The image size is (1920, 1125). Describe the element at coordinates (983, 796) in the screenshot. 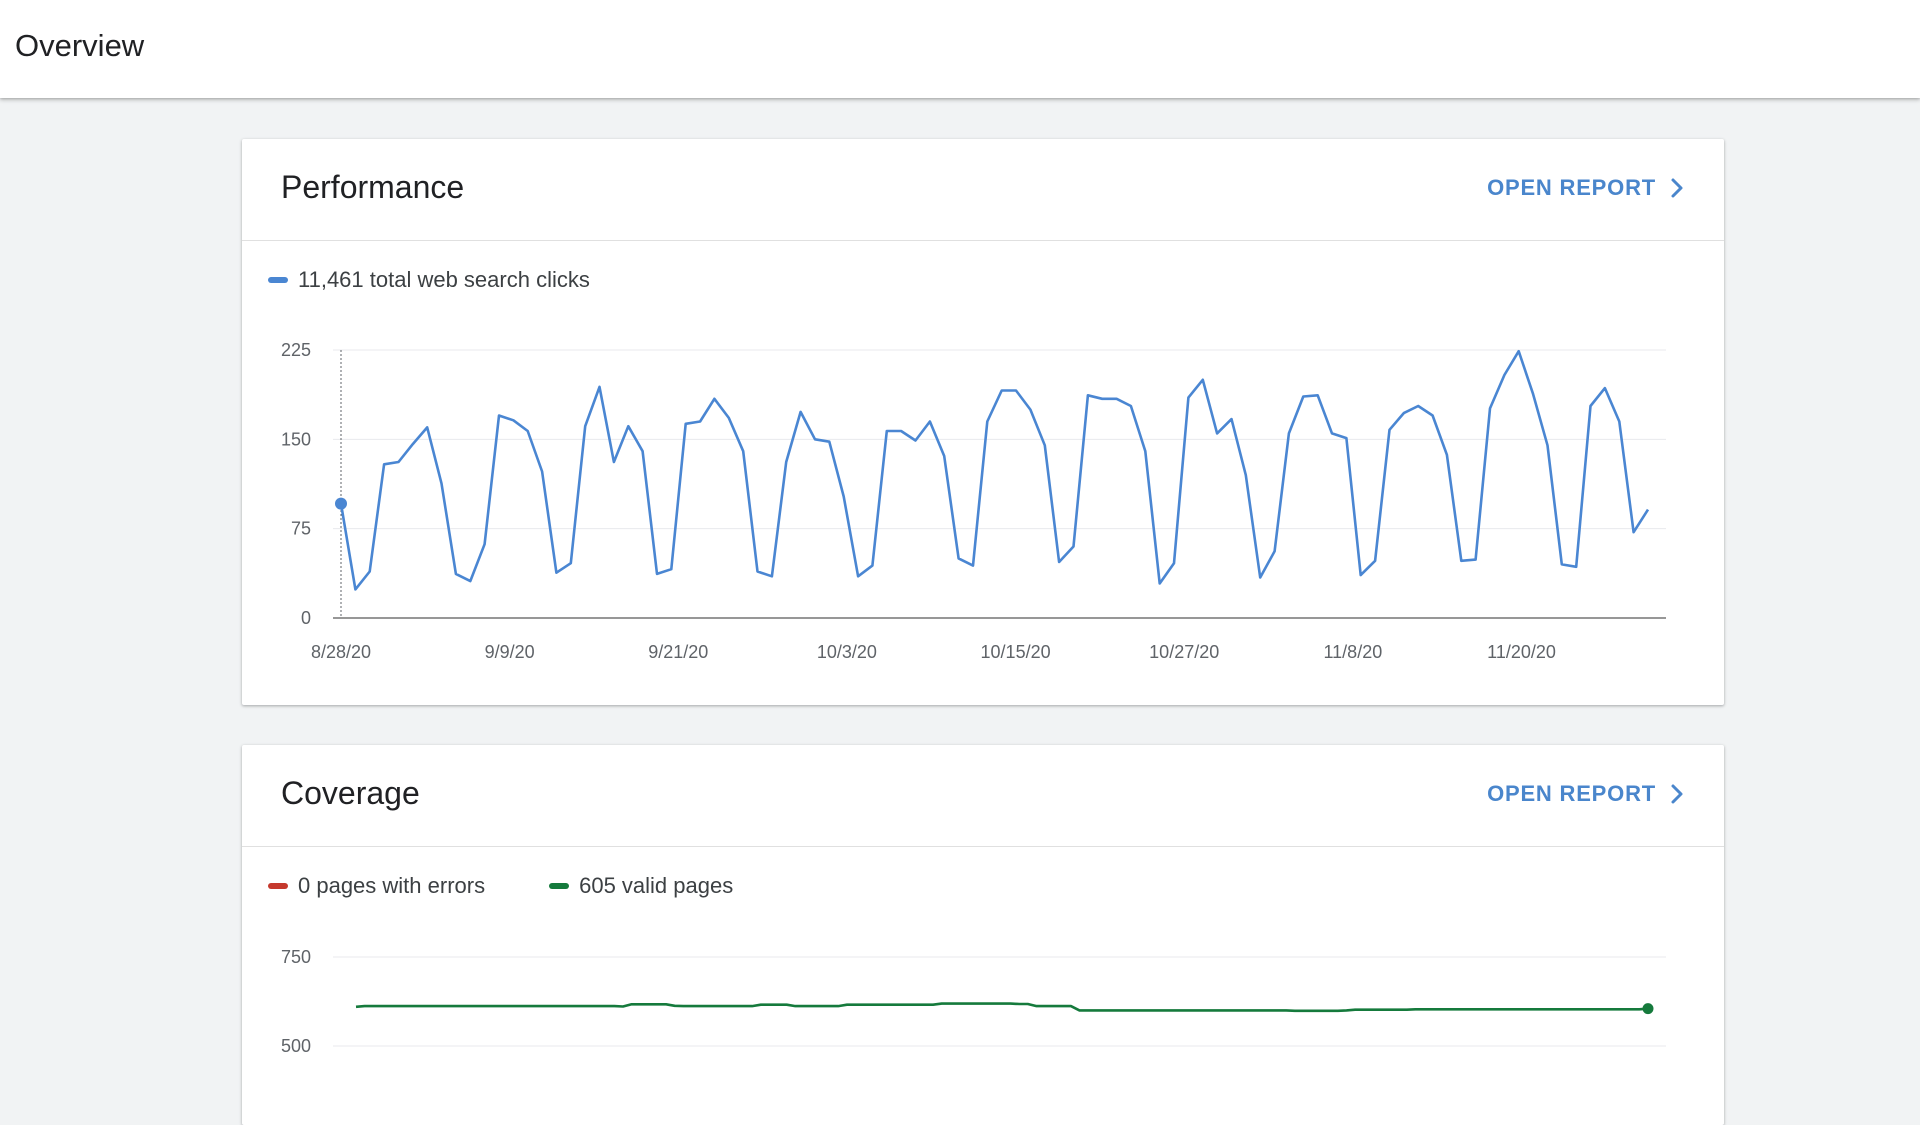

I see `coverage-card-header: Coverage OPEN REPORT` at that location.